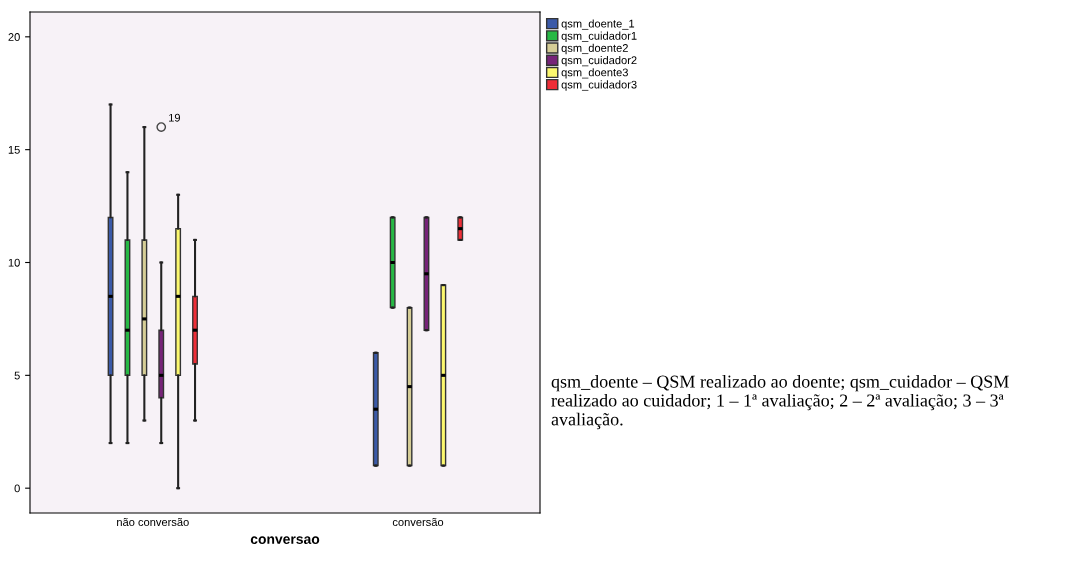 Image resolution: width=1074 pixels, height=564 pixels. What do you see at coordinates (17, 375) in the screenshot?
I see `y-tick-label: 5` at bounding box center [17, 375].